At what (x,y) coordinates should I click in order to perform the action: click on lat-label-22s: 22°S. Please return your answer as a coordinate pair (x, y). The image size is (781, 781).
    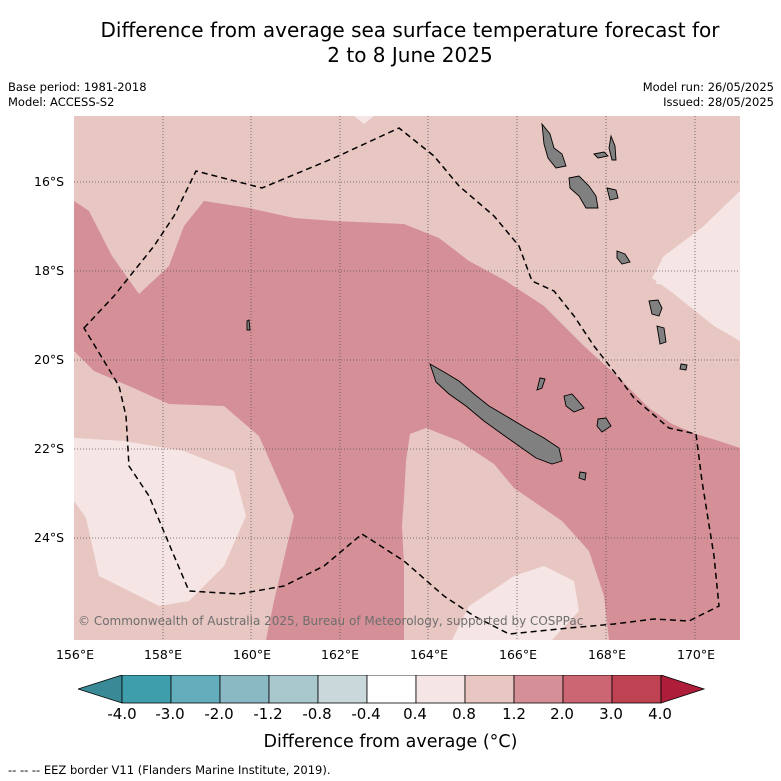
    Looking at the image, I should click on (49, 448).